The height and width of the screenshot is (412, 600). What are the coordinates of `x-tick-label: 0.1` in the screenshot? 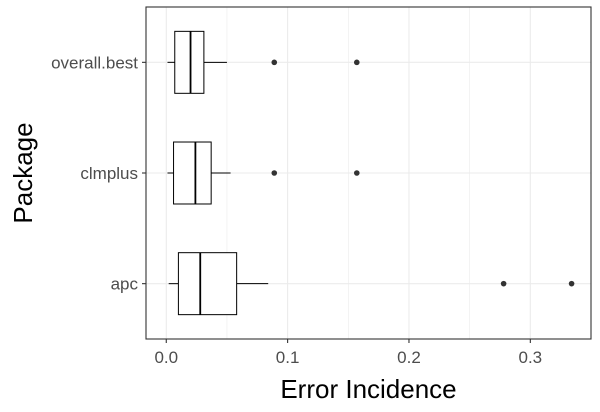 It's located at (288, 357).